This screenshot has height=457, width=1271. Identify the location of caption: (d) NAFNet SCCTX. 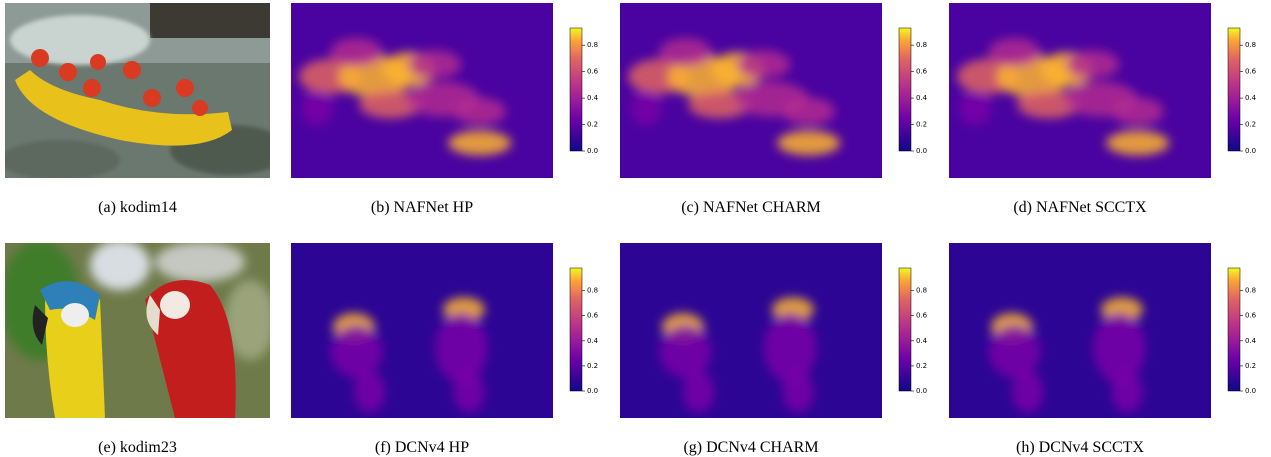
(1080, 207).